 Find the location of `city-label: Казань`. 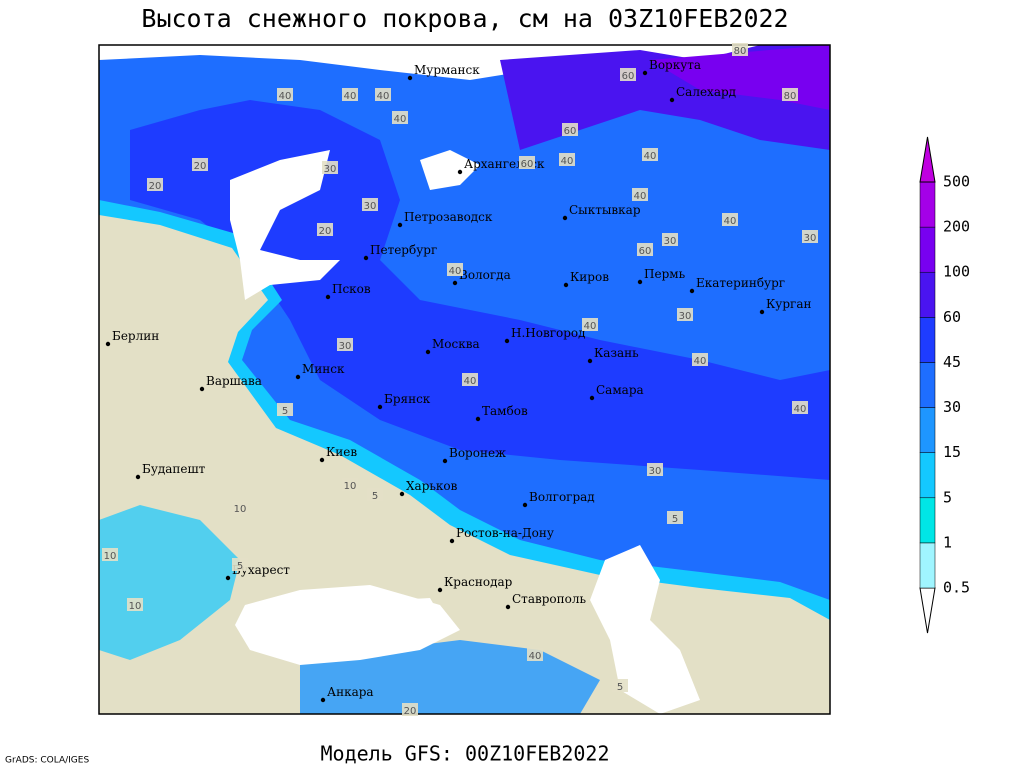

city-label: Казань is located at coordinates (616, 353).